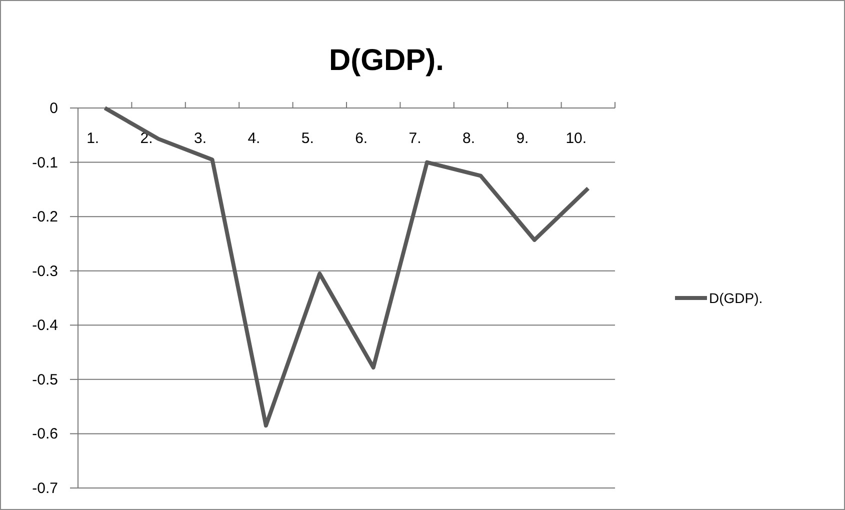 This screenshot has width=845, height=510. I want to click on x-tick-label: 7., so click(415, 138).